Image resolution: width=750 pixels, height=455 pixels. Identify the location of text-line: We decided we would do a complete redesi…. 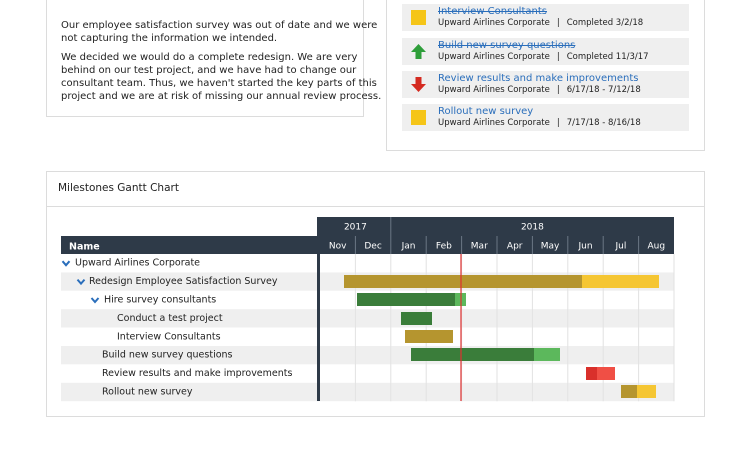
(209, 57).